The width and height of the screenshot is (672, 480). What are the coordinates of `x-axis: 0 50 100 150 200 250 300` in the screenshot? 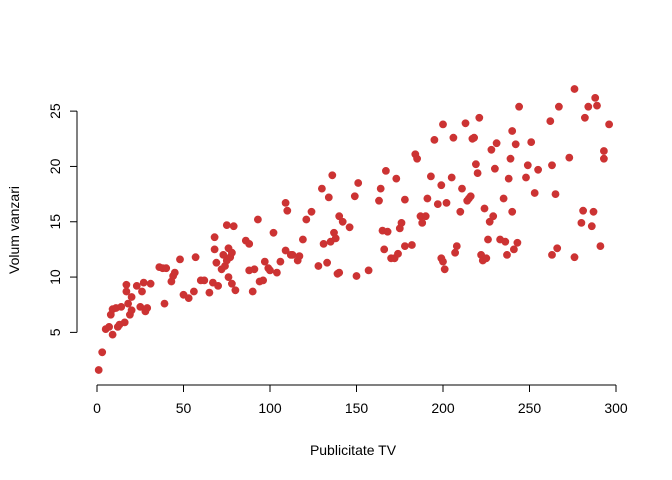 It's located at (360, 400).